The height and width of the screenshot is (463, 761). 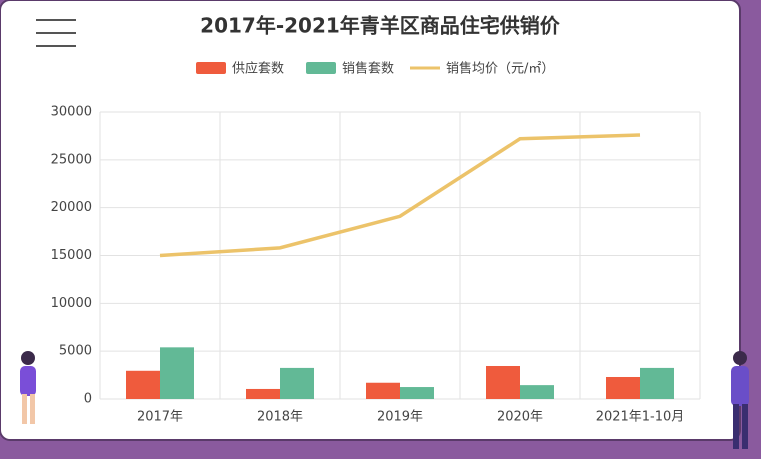 I want to click on legend-label: 销售均价（元/㎡）, so click(x=500, y=69).